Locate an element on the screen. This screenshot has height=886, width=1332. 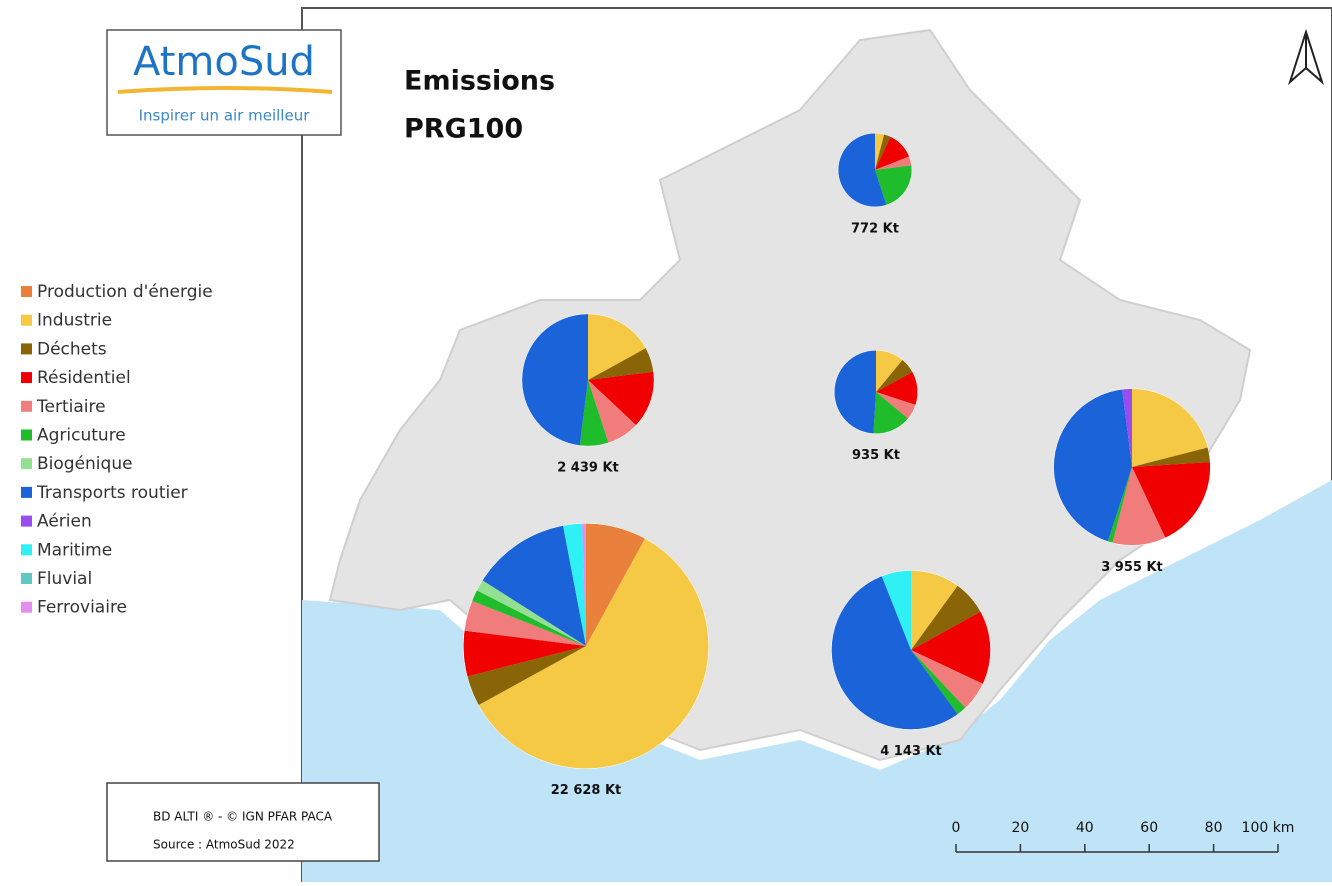
legend-label: Agricuture is located at coordinates (81, 436).